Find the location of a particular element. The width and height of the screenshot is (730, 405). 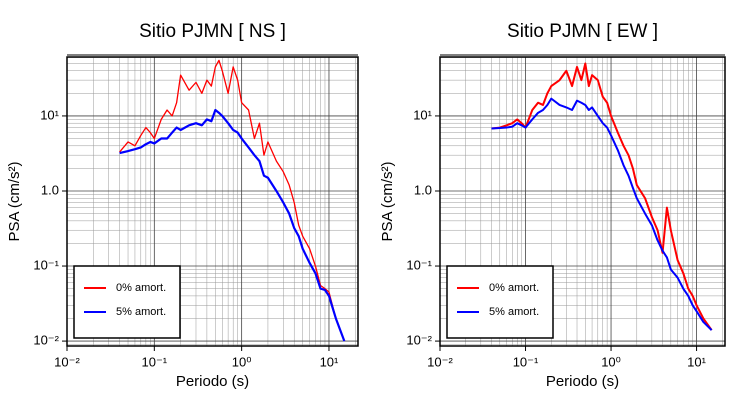

chart-title: Sitio PJMN [ NS ] is located at coordinates (212, 31).